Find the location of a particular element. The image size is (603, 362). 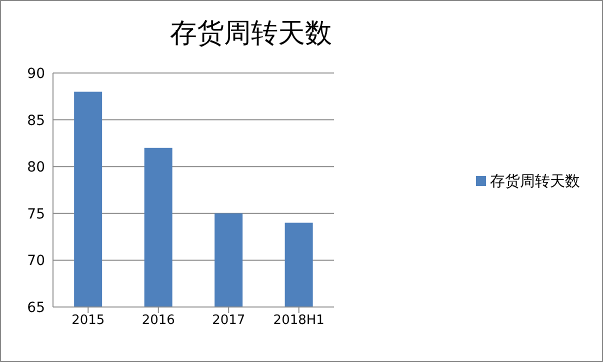

y-tick-label: 75 is located at coordinates (36, 214).